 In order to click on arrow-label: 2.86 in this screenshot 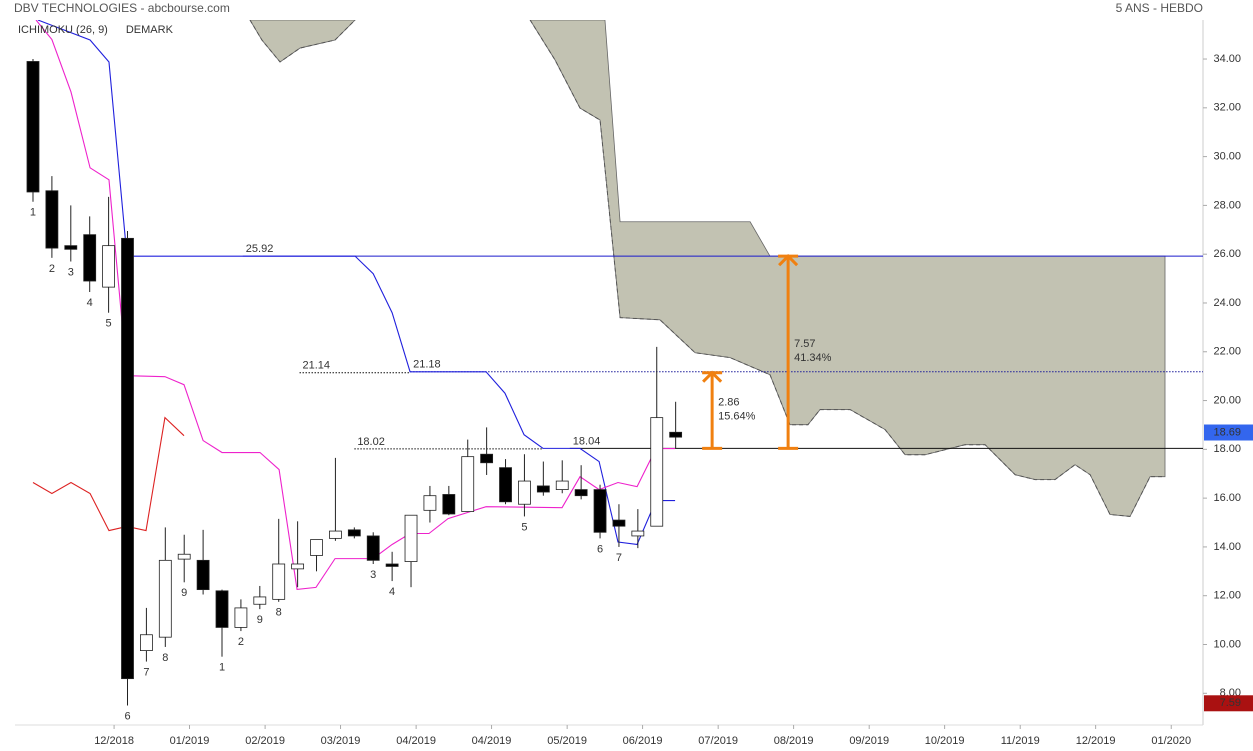, I will do `click(728, 402)`.